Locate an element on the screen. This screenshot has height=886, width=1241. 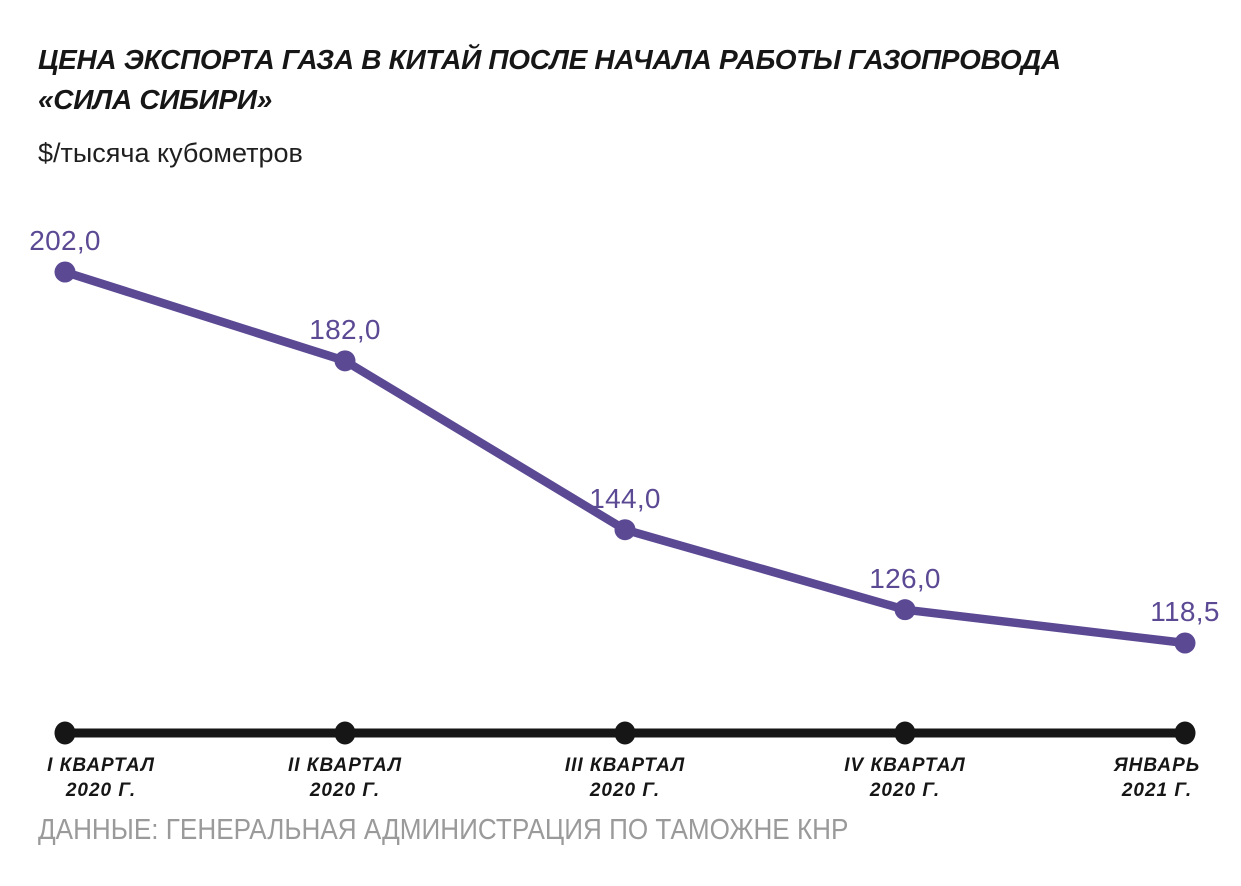
x-axis-tick-label-line: III КВАРТАЛ is located at coordinates (625, 765).